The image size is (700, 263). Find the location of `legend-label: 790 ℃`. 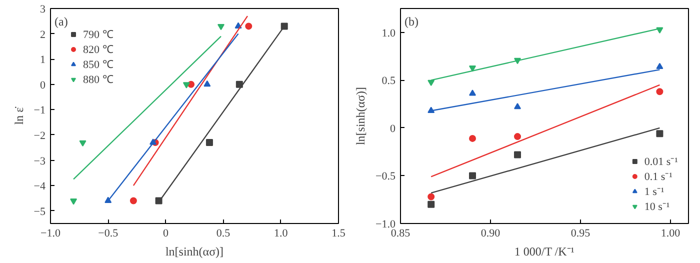

legend-label: 790 ℃ is located at coordinates (98, 34).